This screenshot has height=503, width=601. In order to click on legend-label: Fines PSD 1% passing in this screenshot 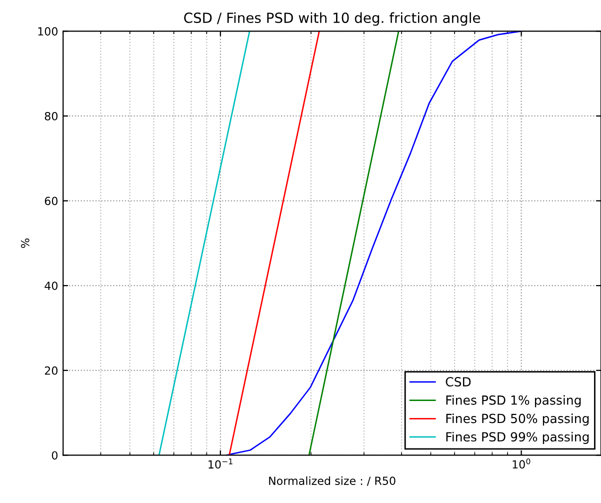, I will do `click(513, 401)`.